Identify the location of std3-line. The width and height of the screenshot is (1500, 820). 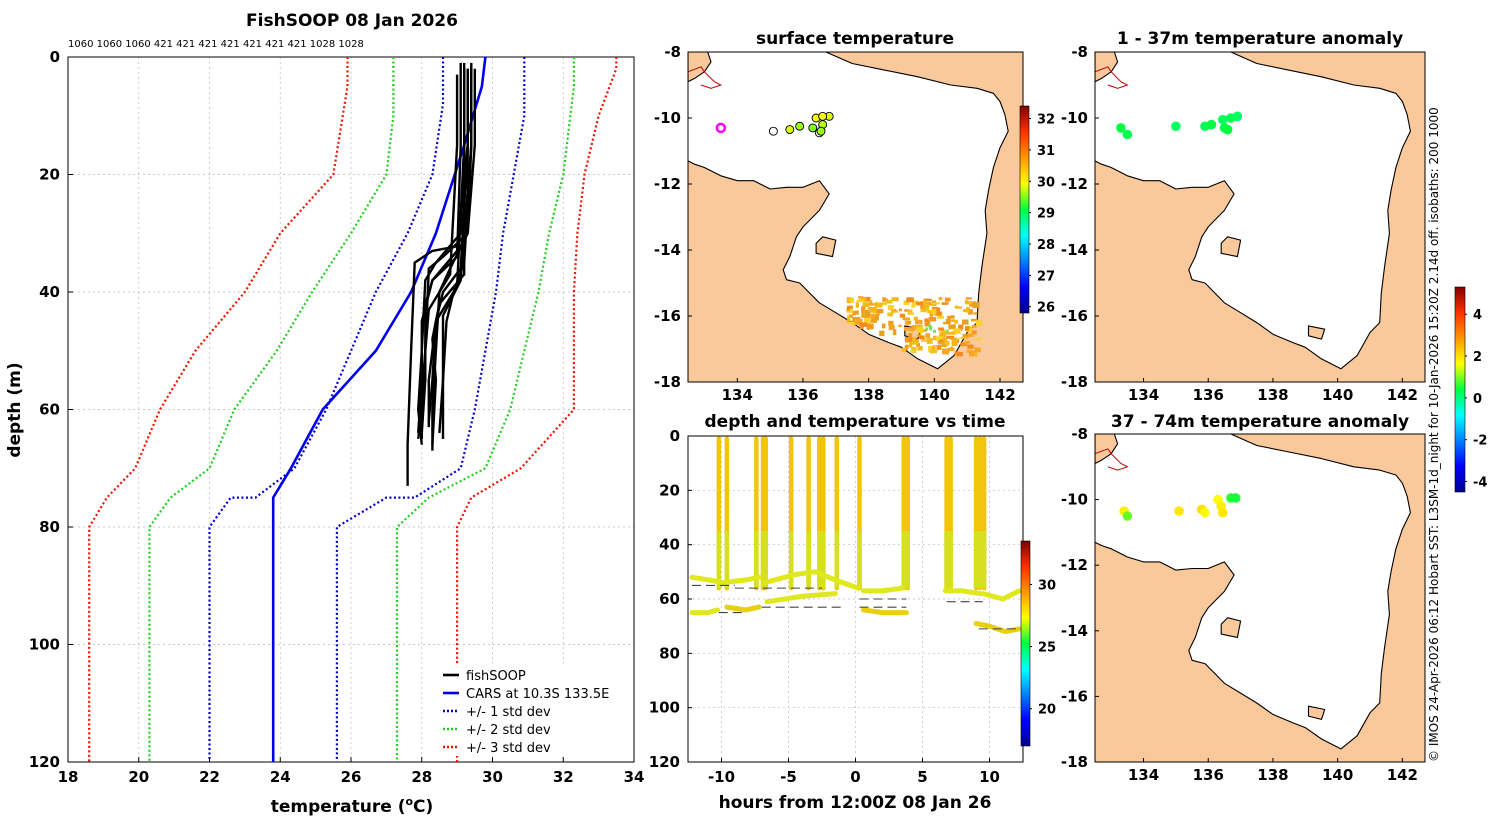
(537, 409).